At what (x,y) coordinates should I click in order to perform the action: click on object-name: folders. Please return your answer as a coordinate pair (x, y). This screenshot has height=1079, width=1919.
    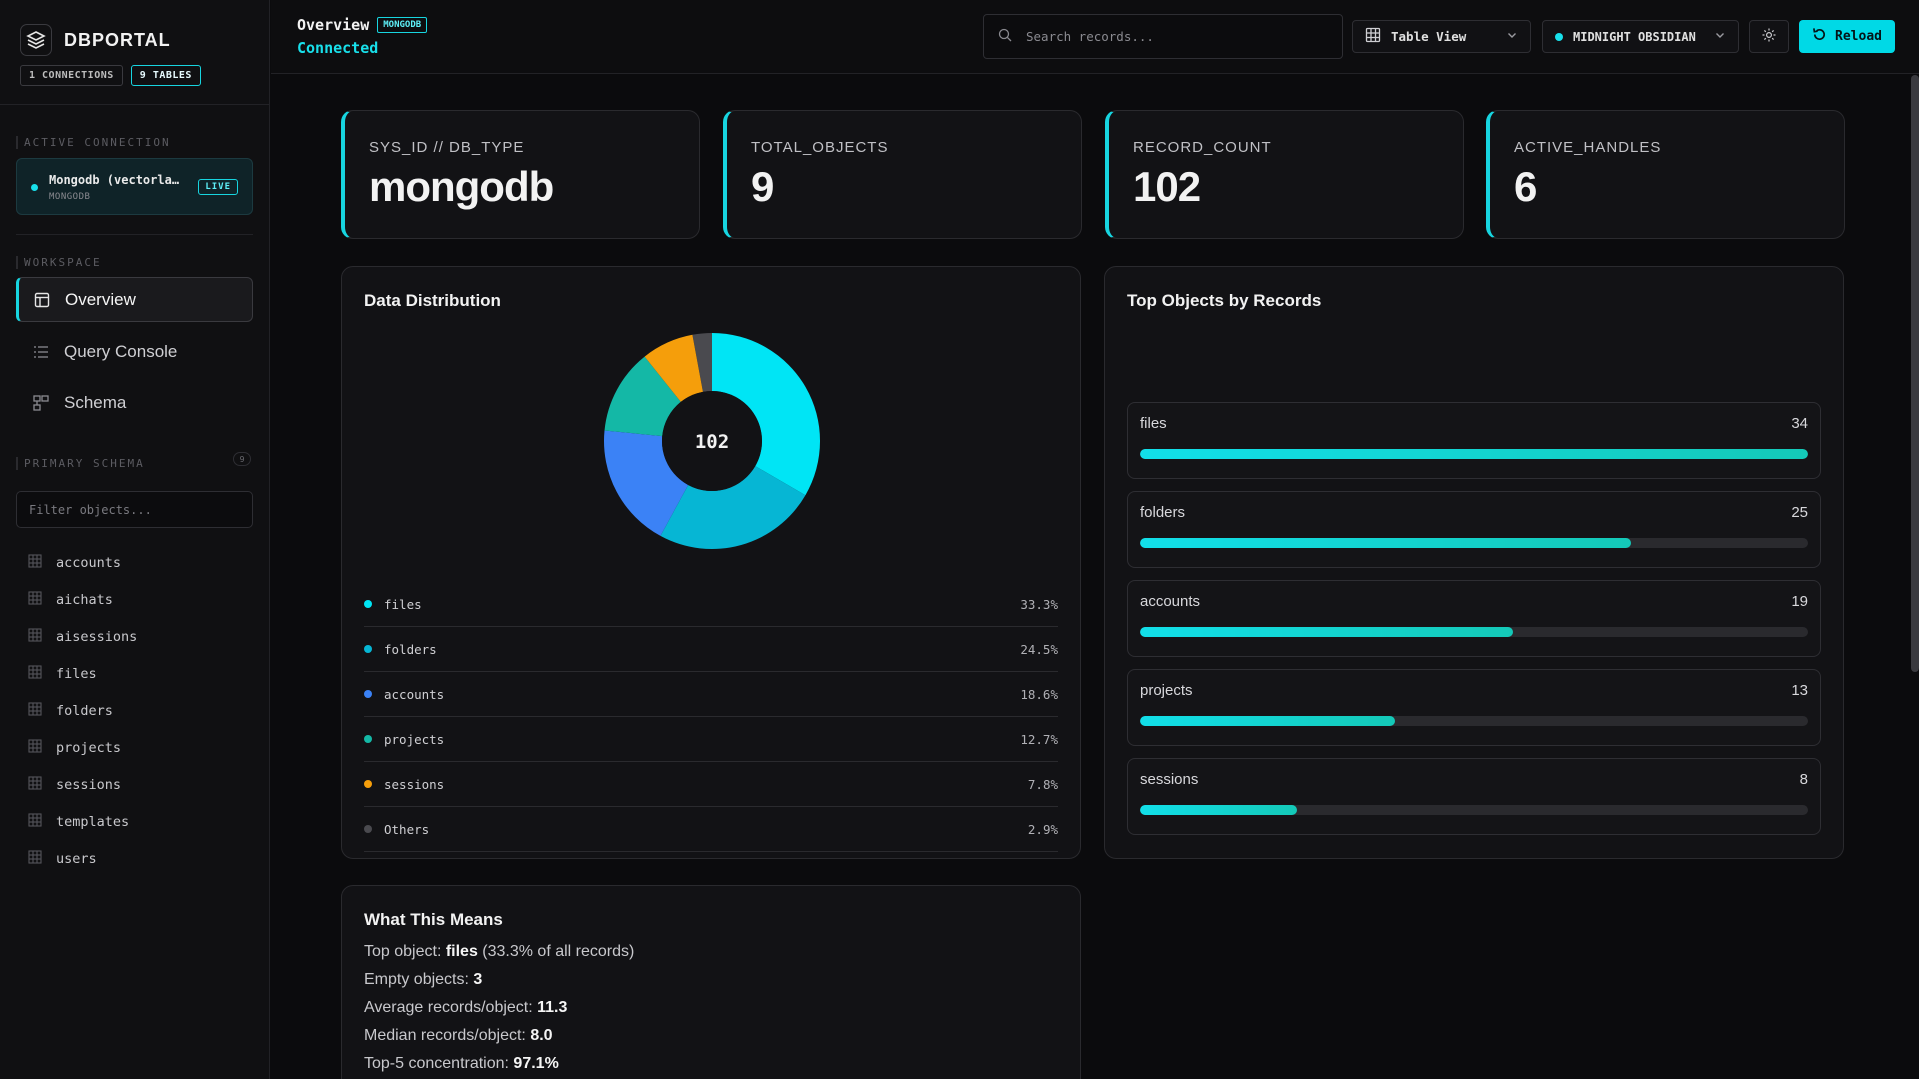
    Looking at the image, I should click on (1163, 512).